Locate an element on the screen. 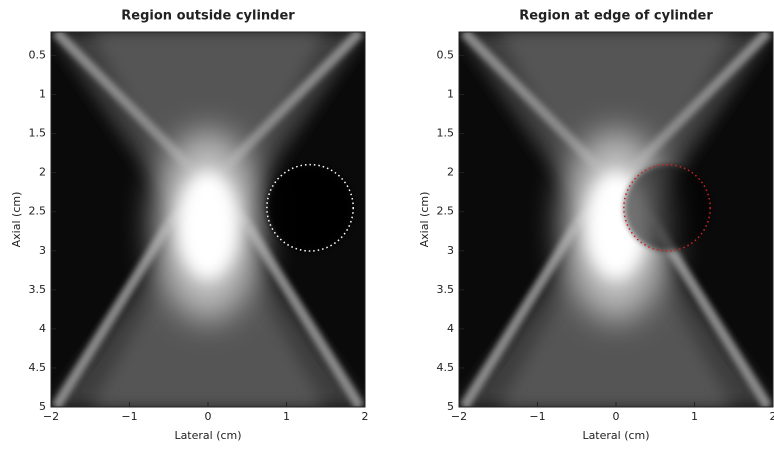 The image size is (774, 449). chart-title: Region at edge of cylinder is located at coordinates (616, 16).